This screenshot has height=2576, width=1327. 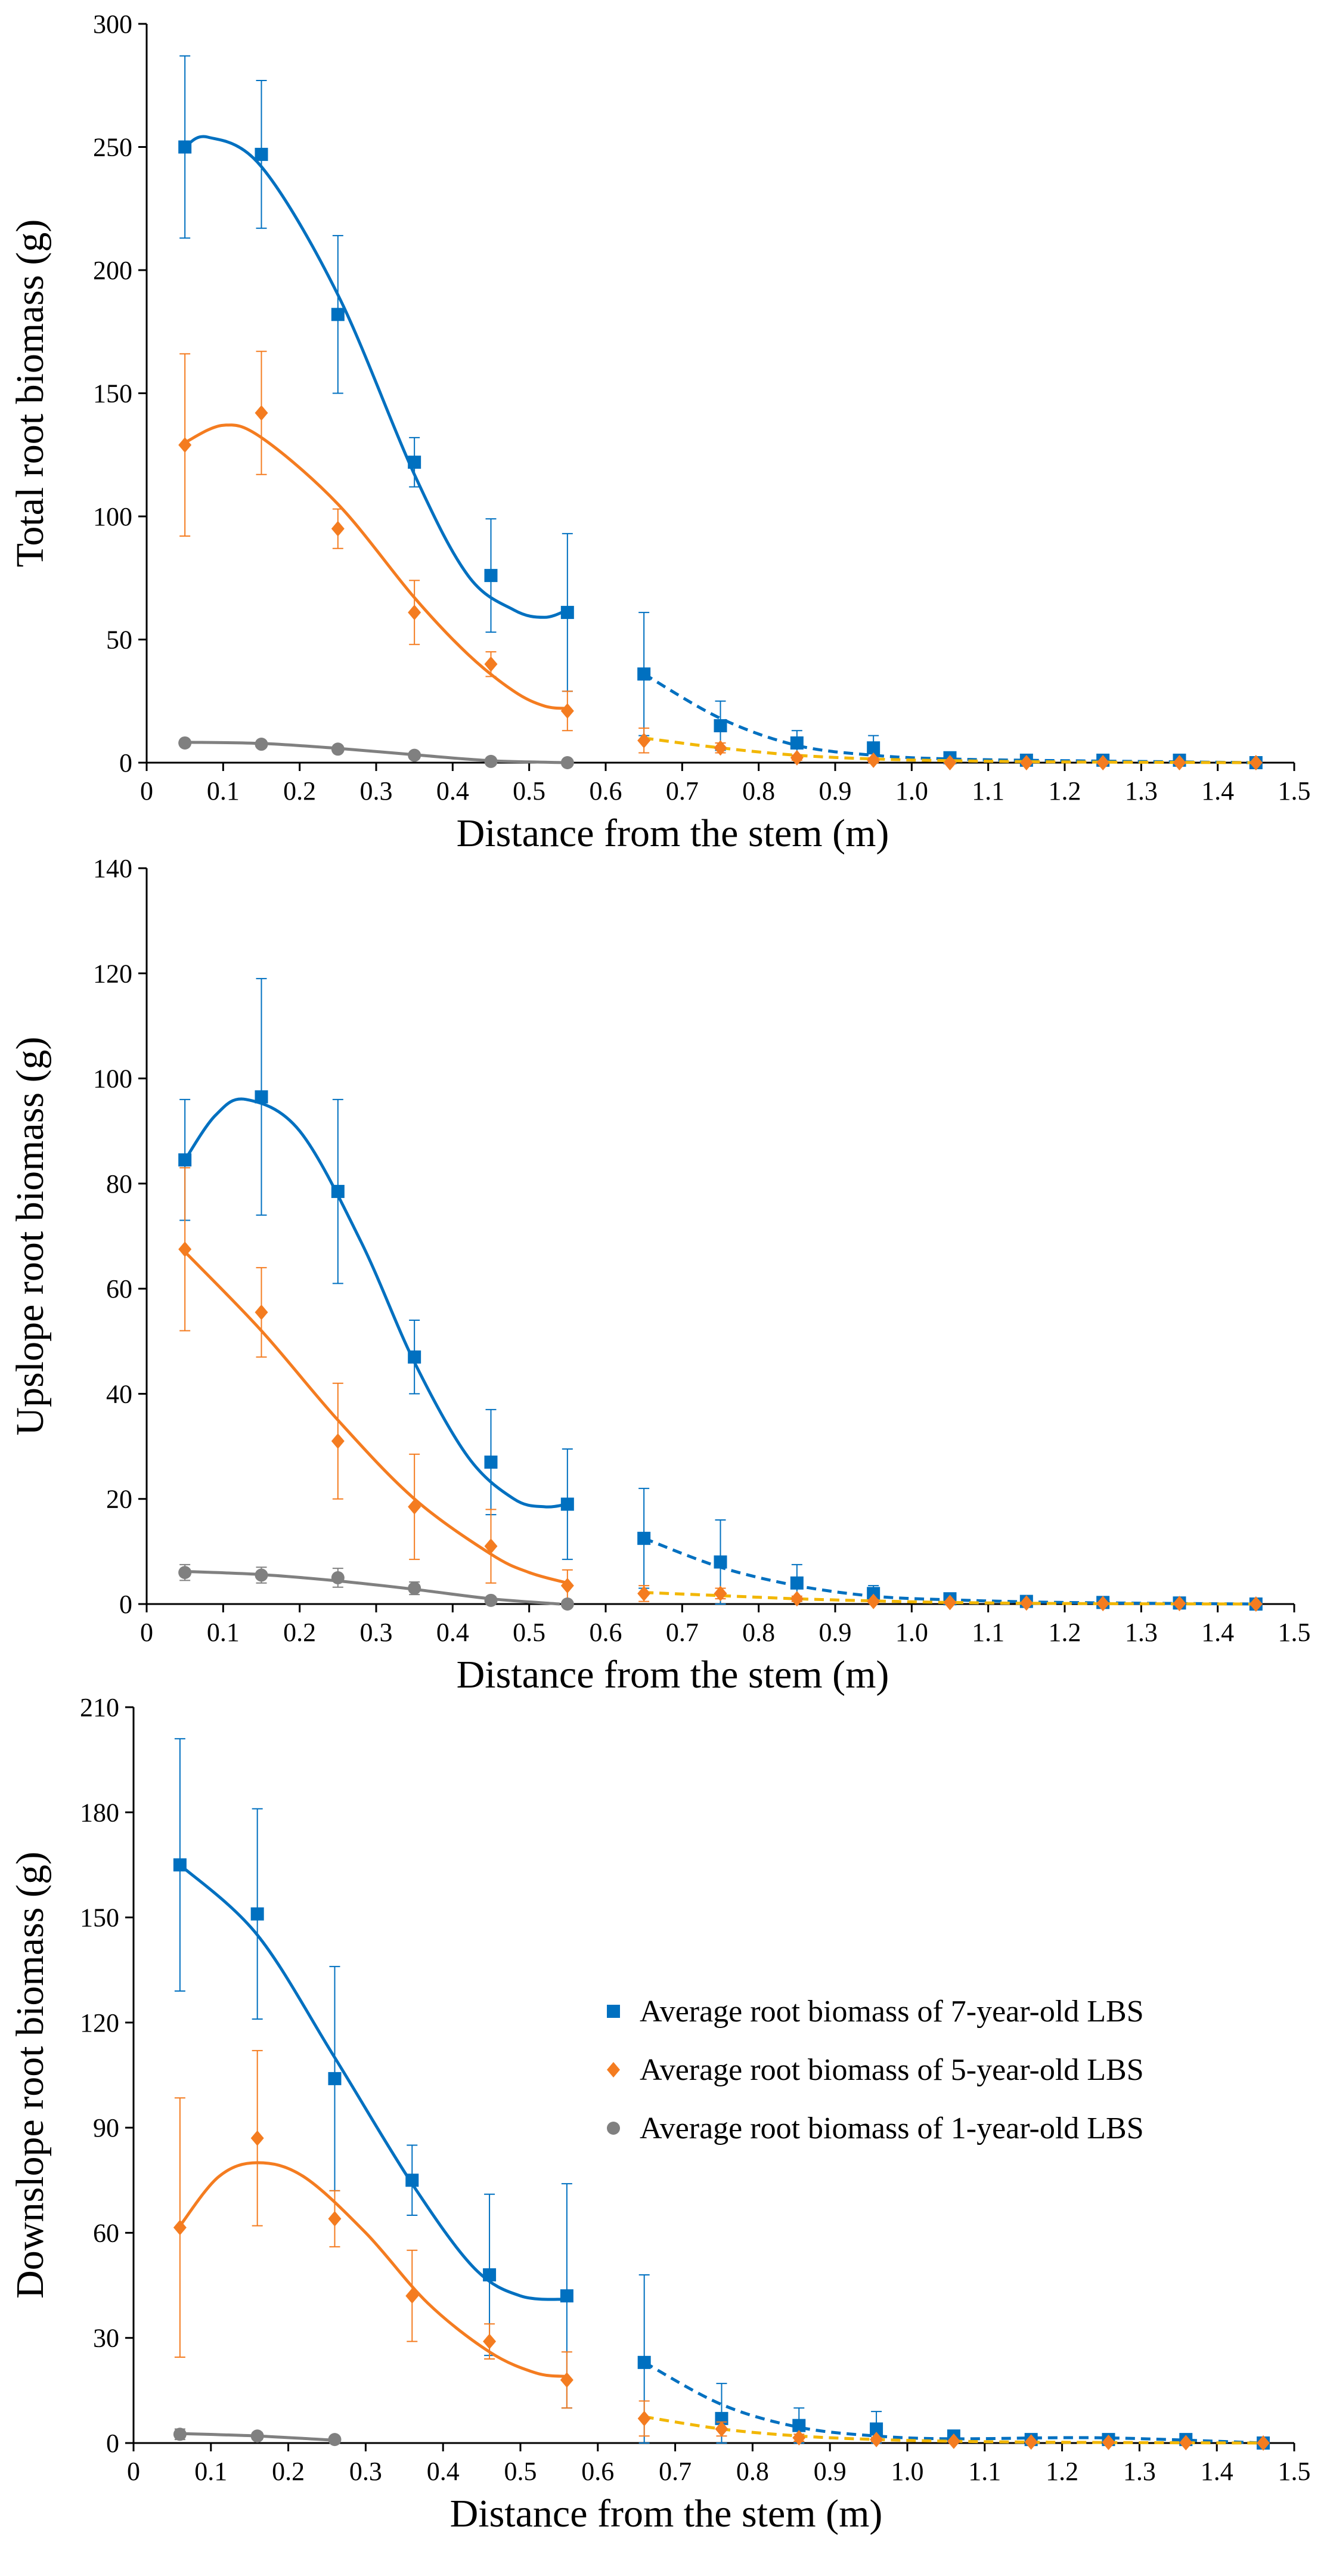 What do you see at coordinates (1065, 1633) in the screenshot?
I see `x-tick-label: 1.2` at bounding box center [1065, 1633].